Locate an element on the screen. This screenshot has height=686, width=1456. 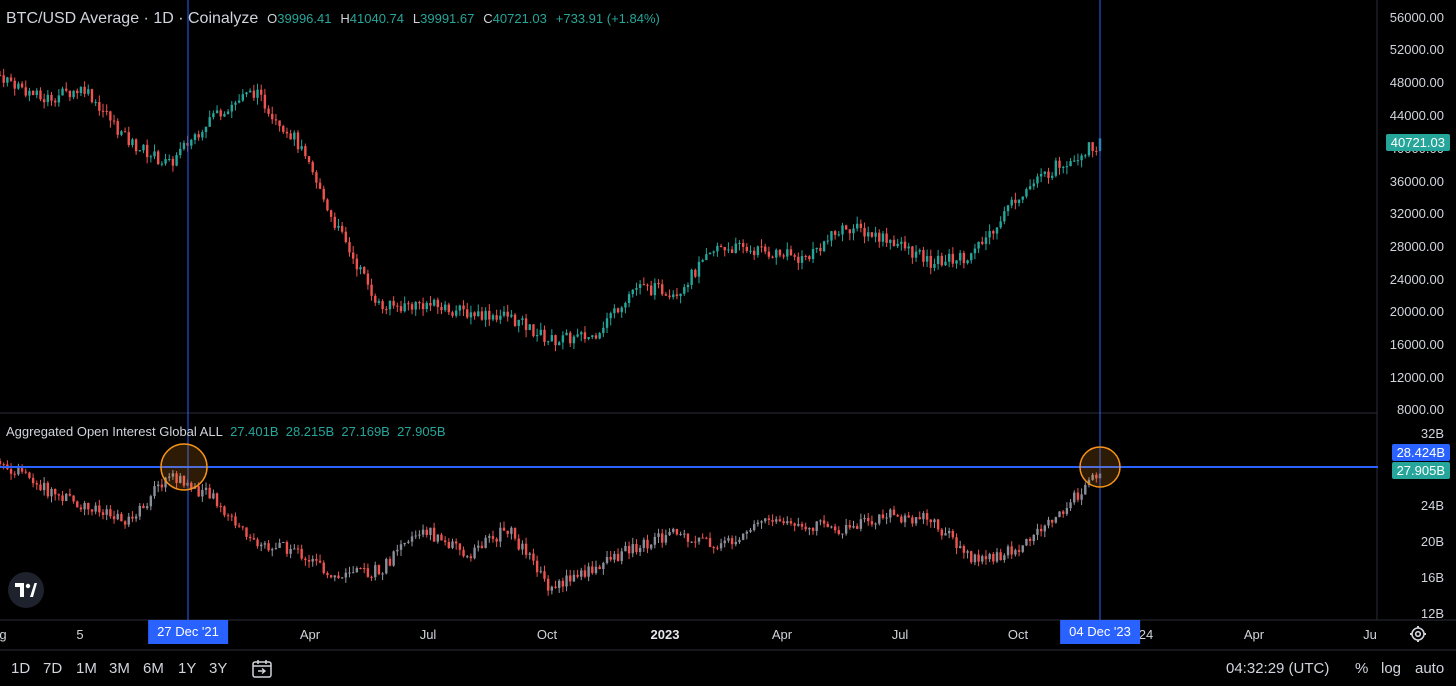
clock-readout: 04:32:29 (UTC) is located at coordinates (1278, 668).